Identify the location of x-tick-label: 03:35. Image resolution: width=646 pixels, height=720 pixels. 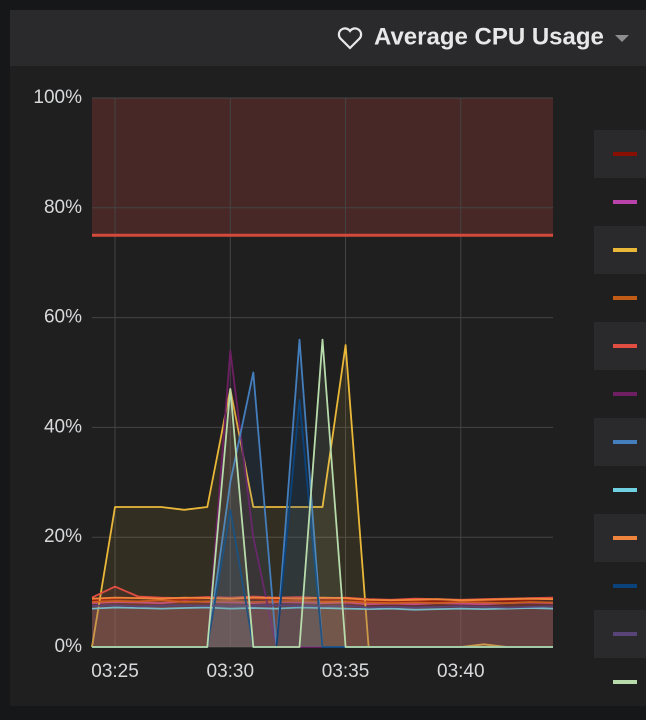
(346, 671).